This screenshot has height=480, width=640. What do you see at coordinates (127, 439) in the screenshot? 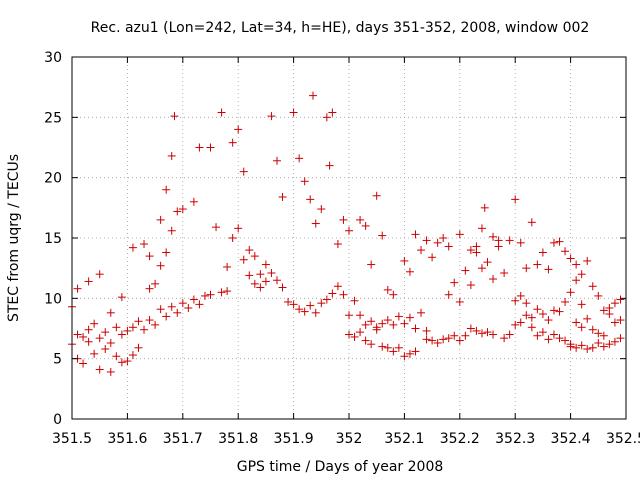
I see `x-tick-label: 351.6` at bounding box center [127, 439].